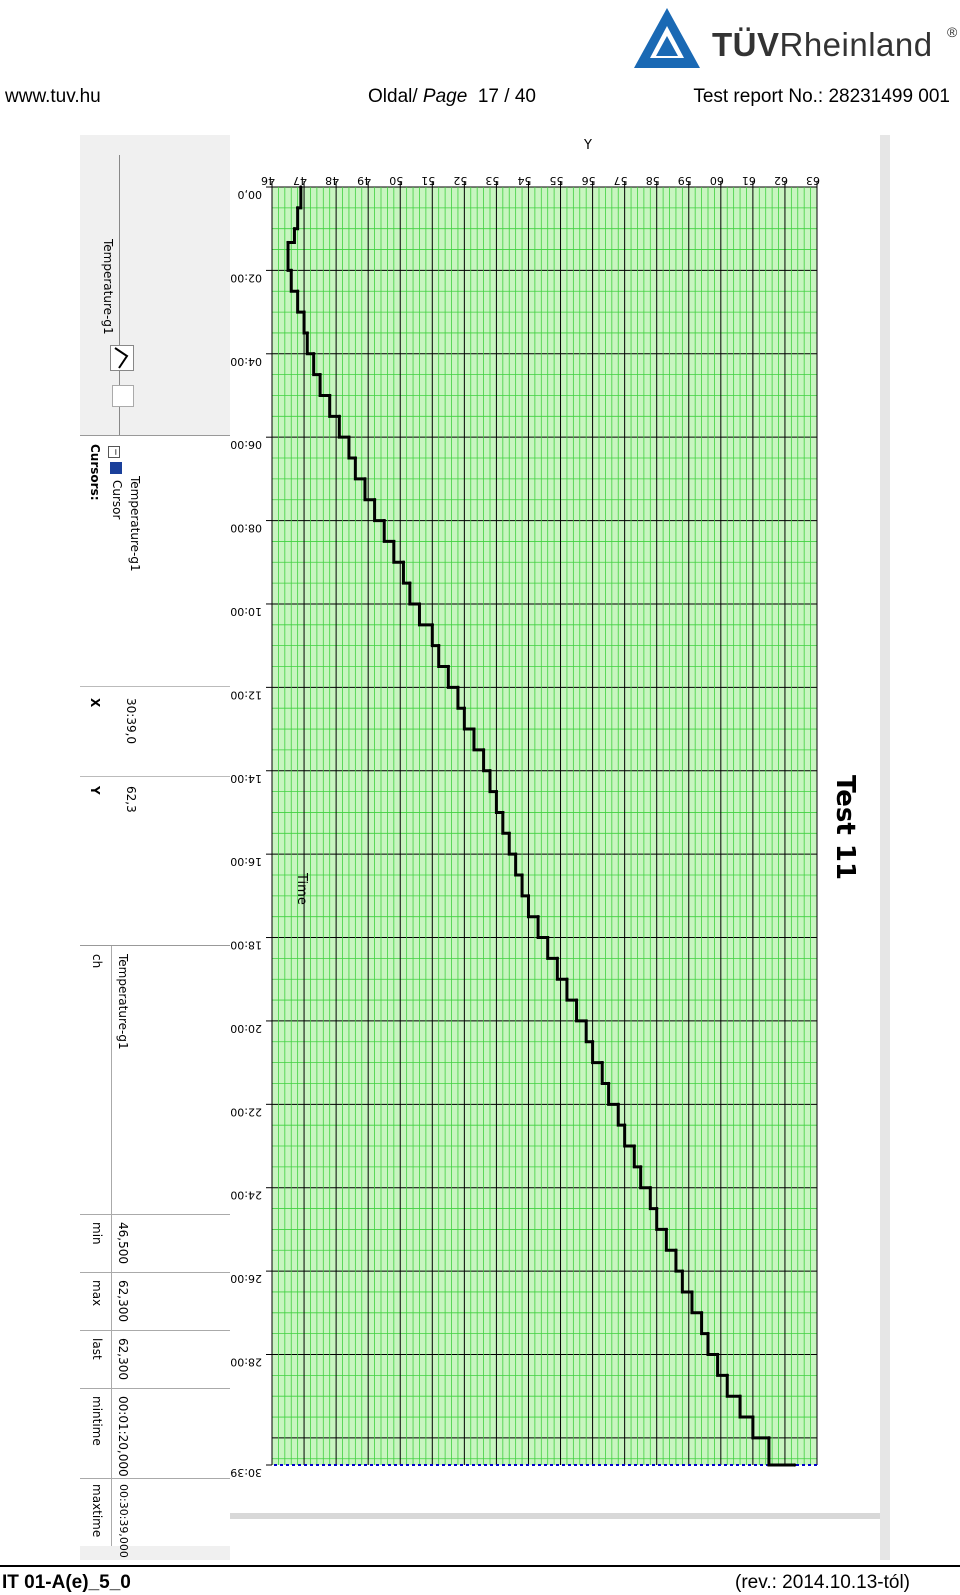 The image size is (960, 1595). I want to click on y-tick-label: 46, so click(268, 180).